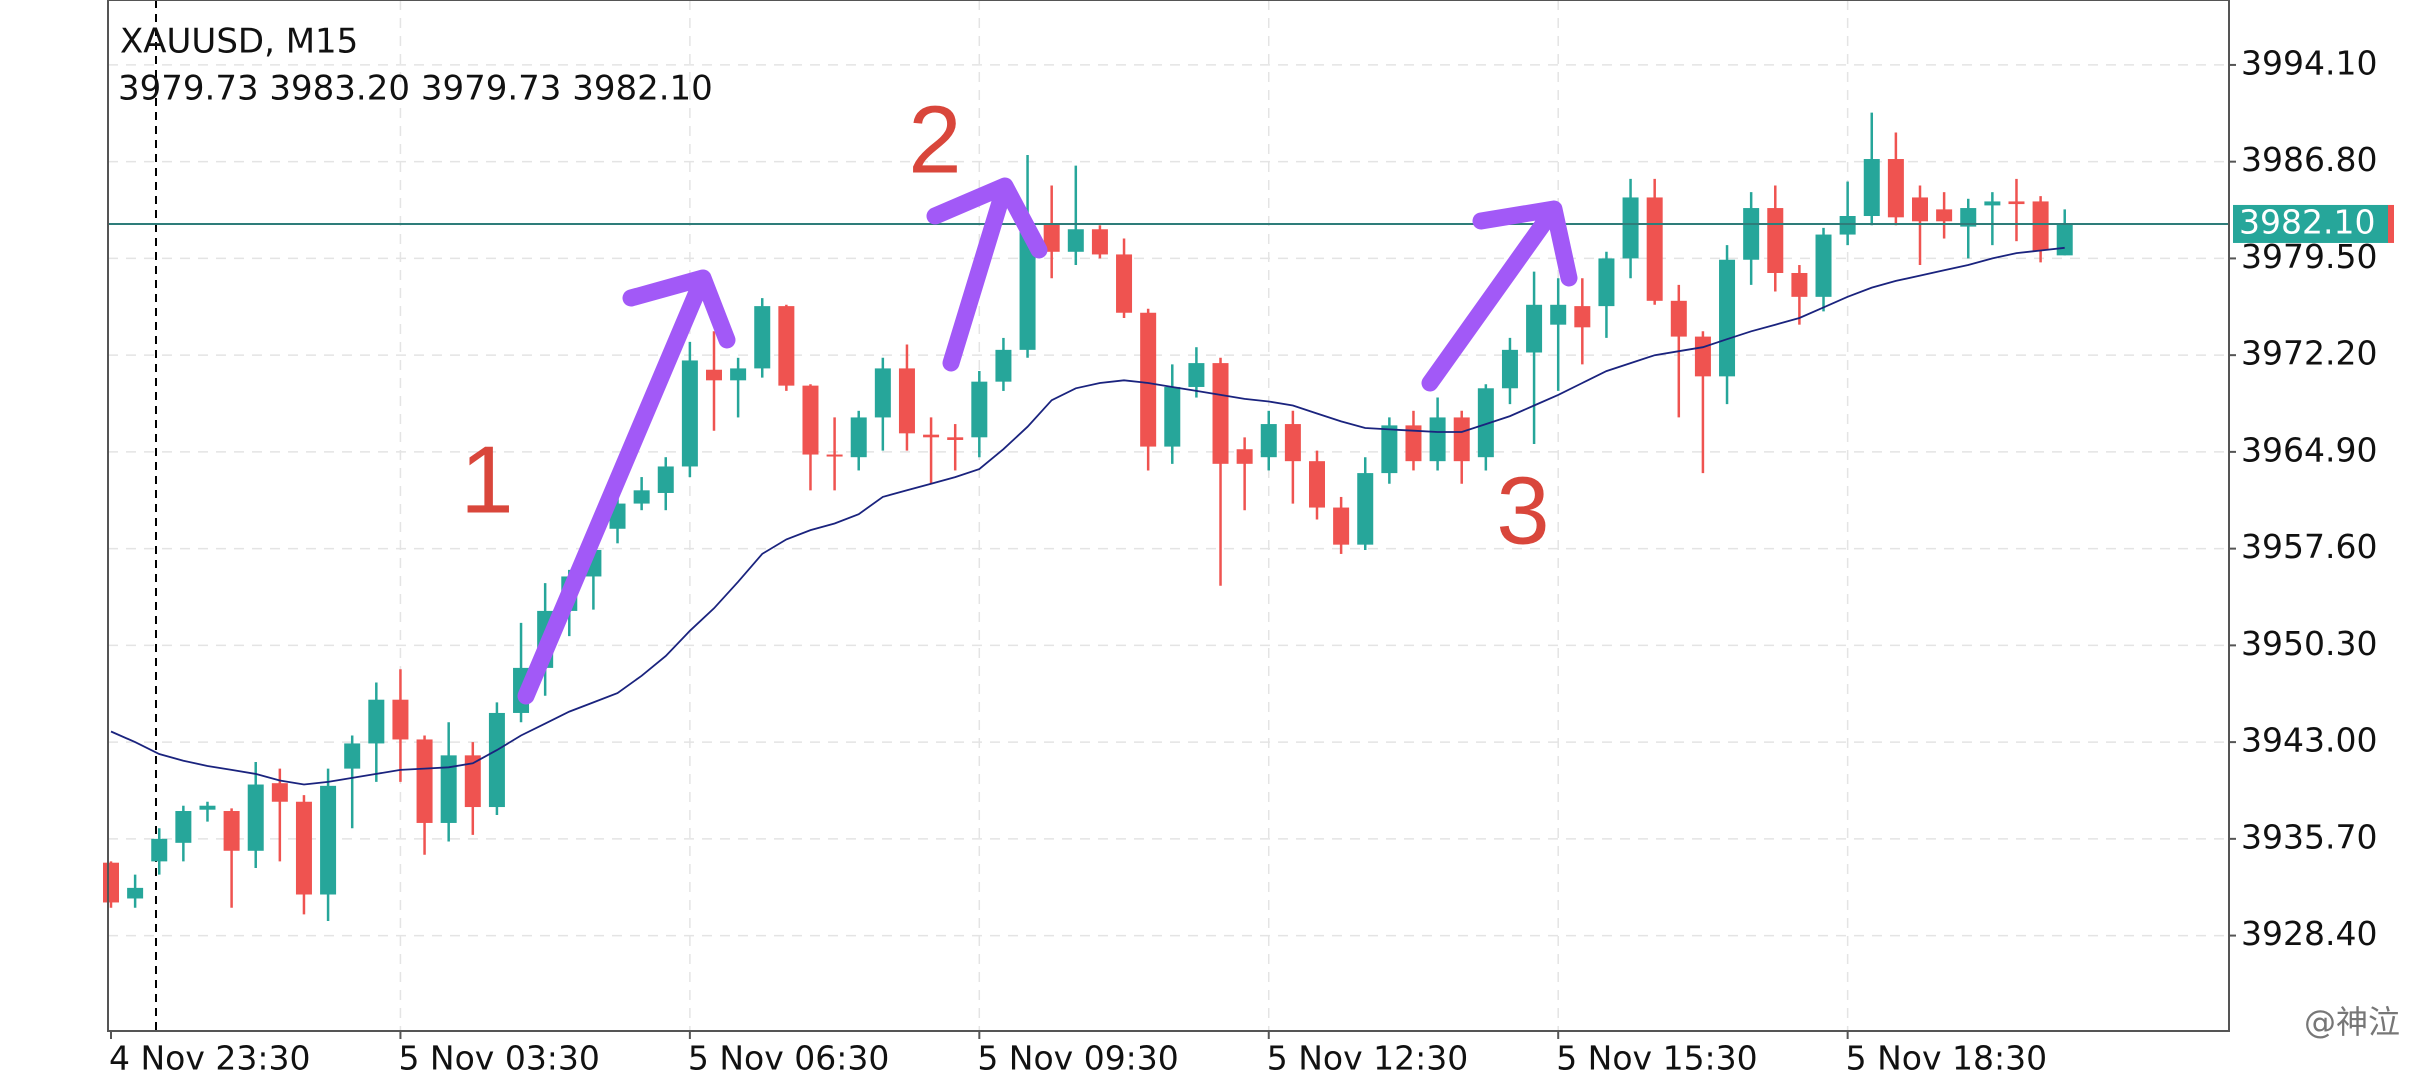 This screenshot has width=2412, height=1080. What do you see at coordinates (2352, 1022) in the screenshot?
I see `watermark: @神泣` at bounding box center [2352, 1022].